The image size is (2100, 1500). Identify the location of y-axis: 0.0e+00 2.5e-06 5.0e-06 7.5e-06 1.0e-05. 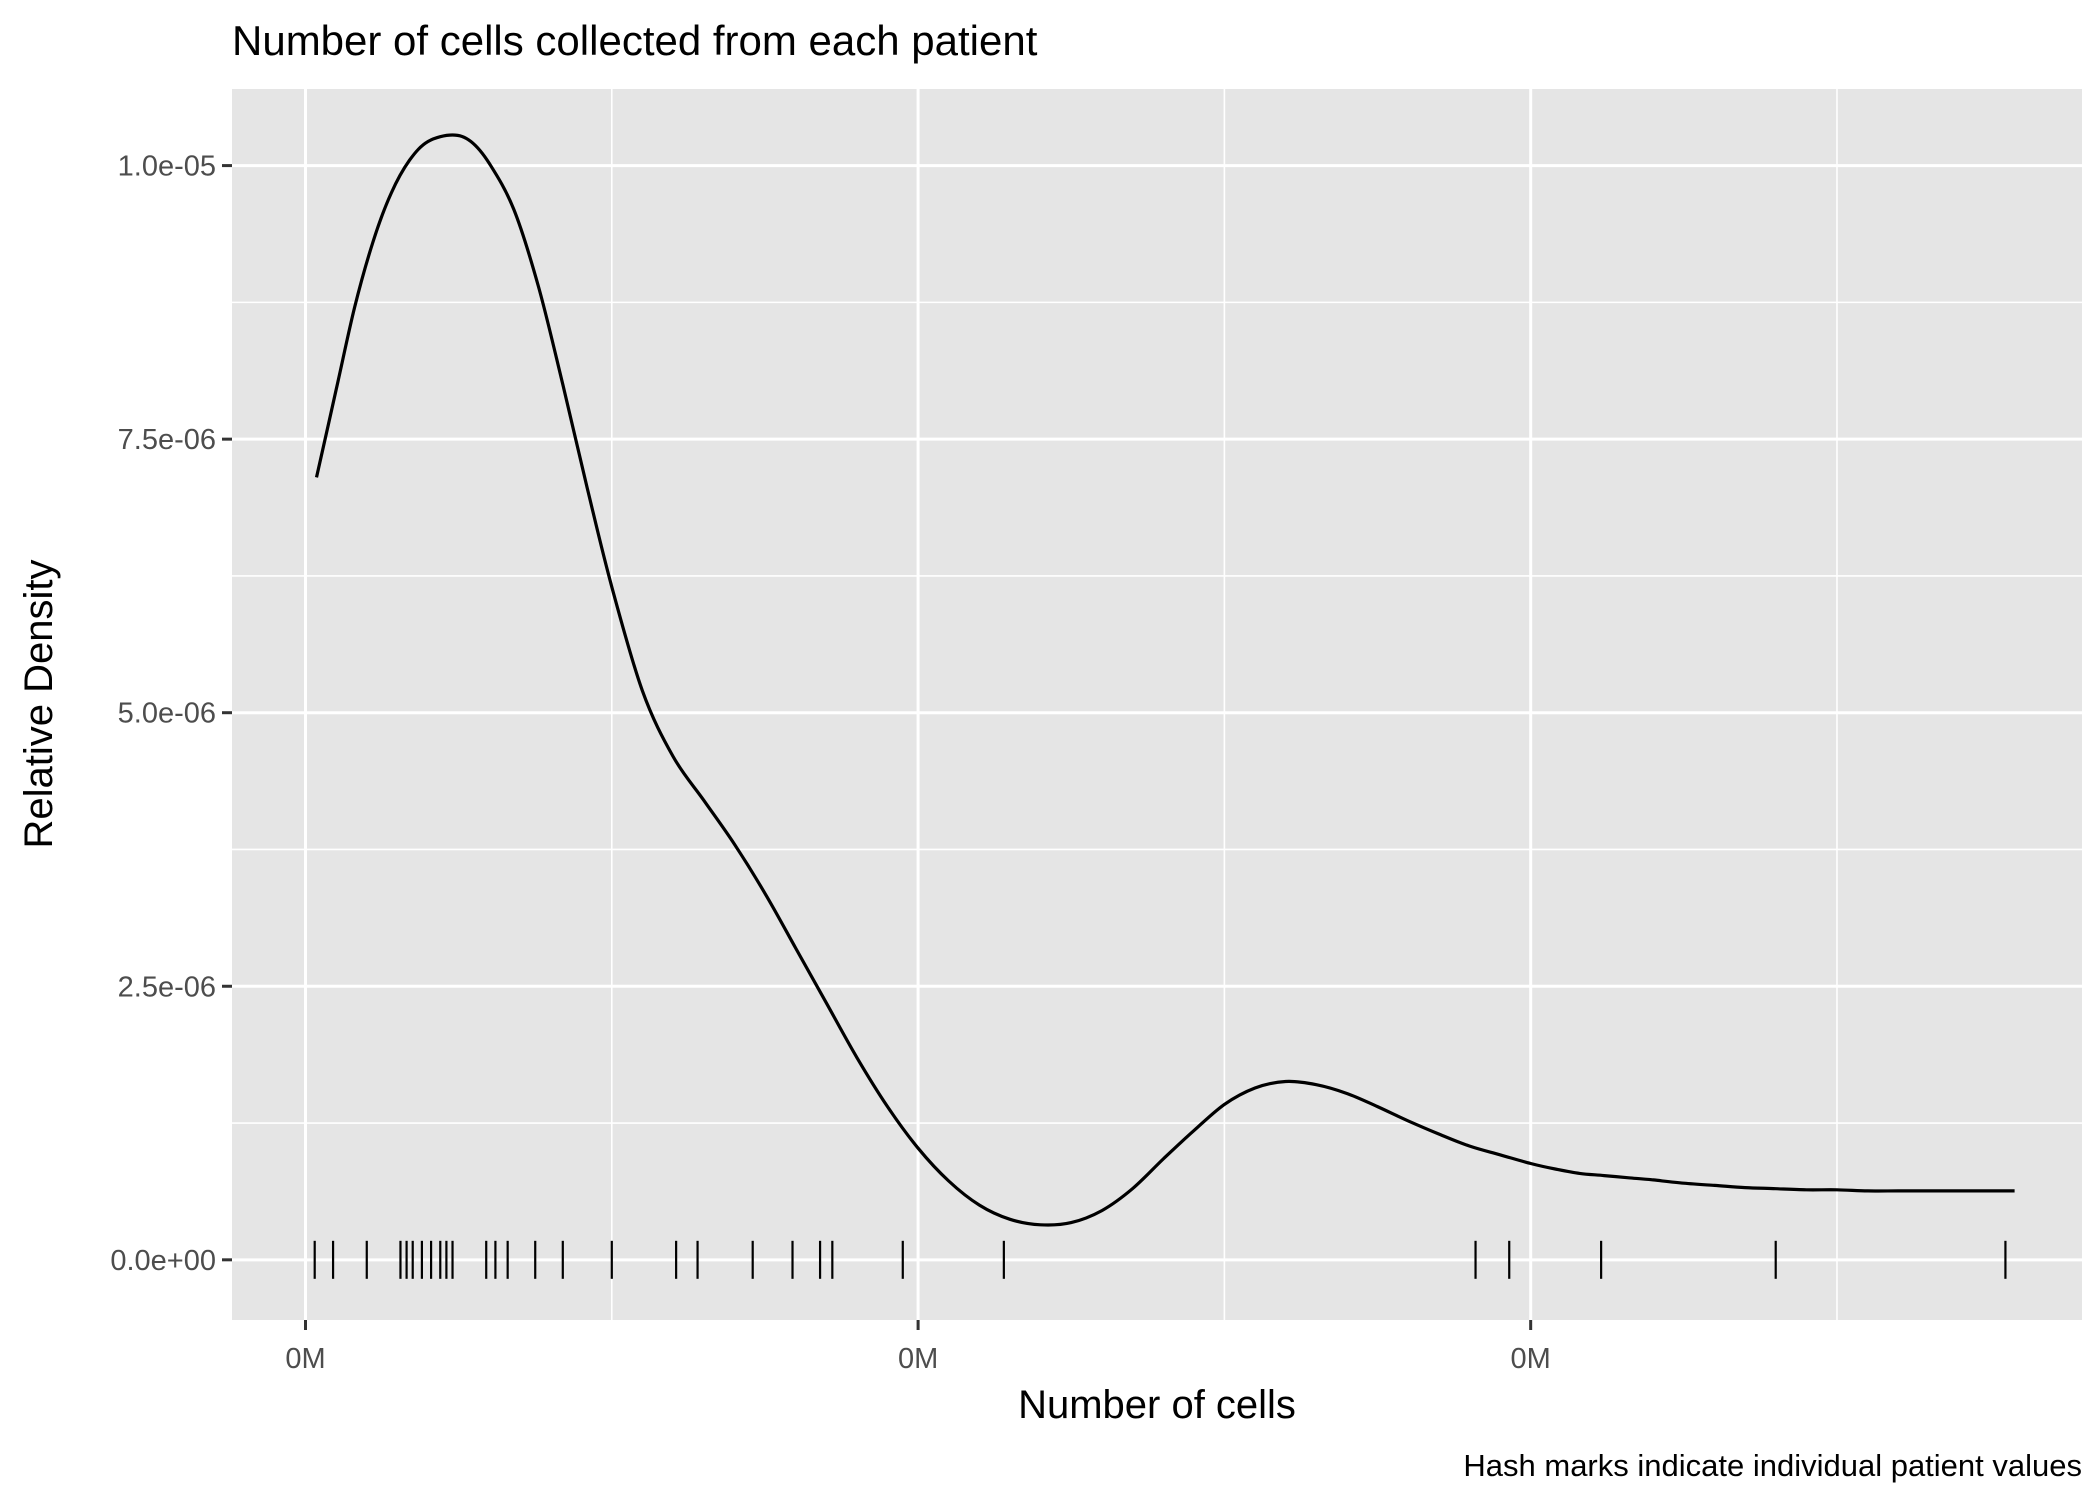
(171, 714).